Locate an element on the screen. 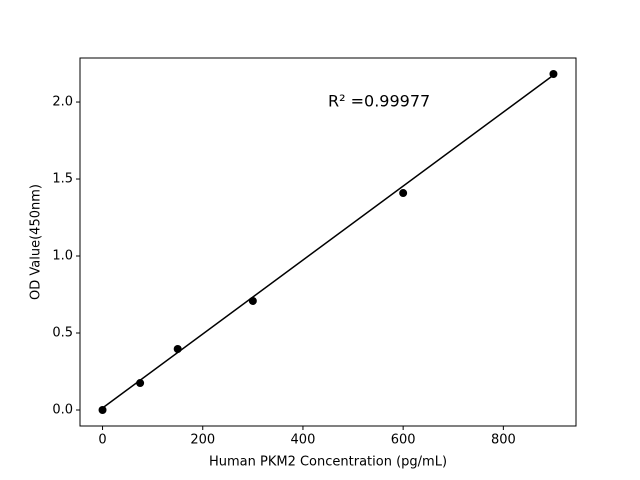  x-tick-label: 400 is located at coordinates (303, 440).